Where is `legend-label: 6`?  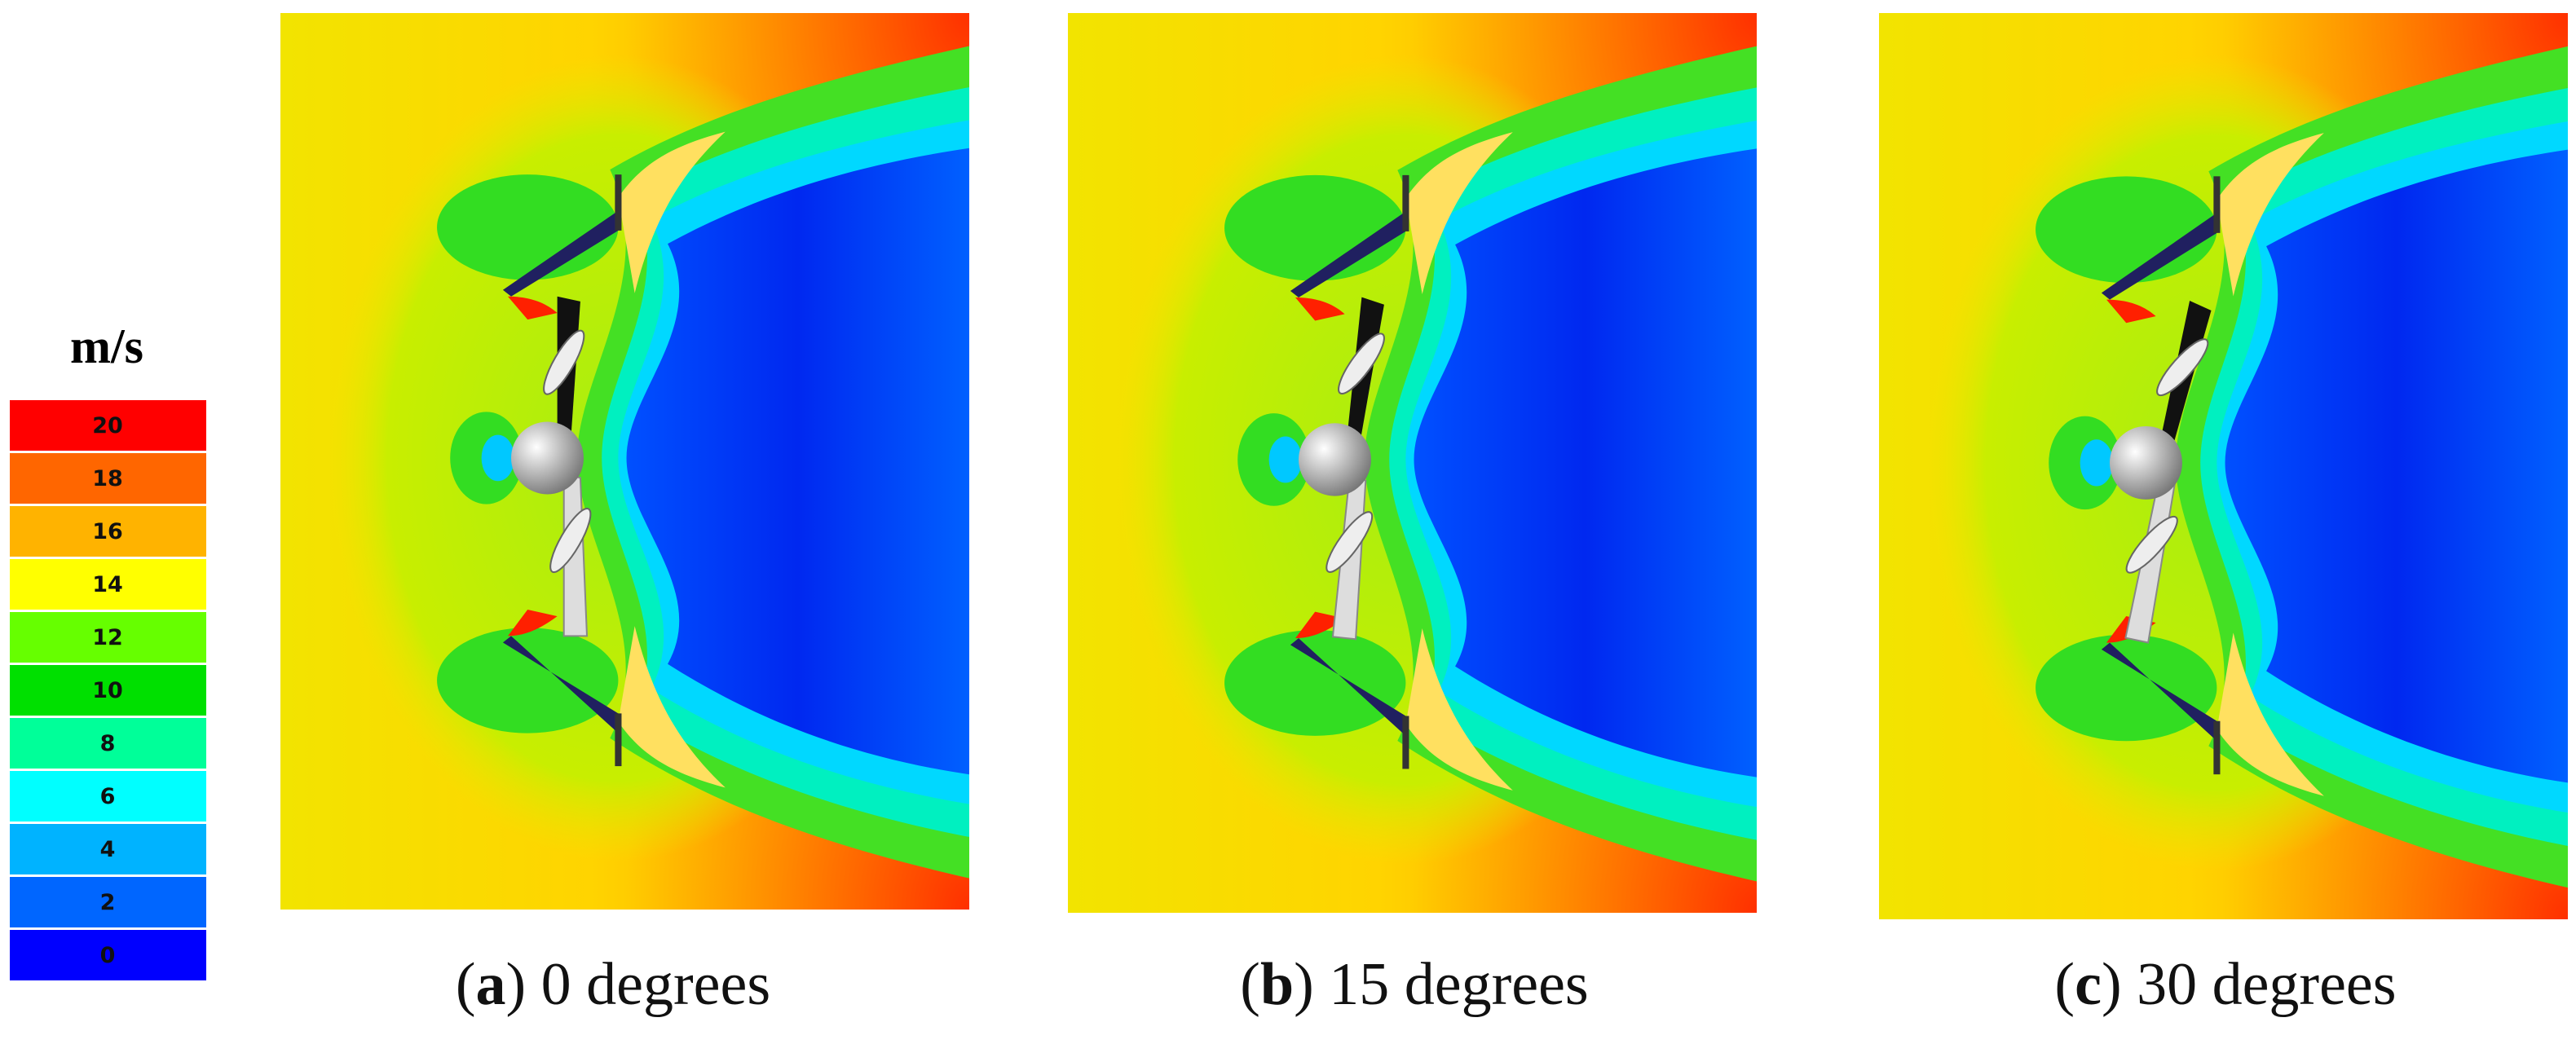 legend-label: 6 is located at coordinates (108, 796).